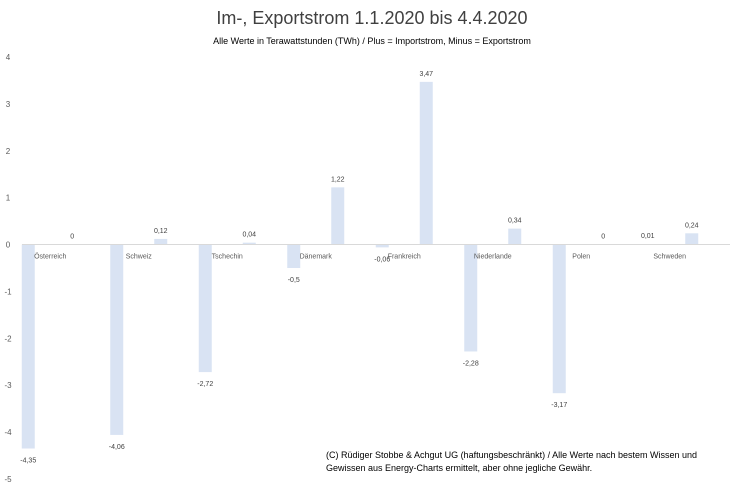 This screenshot has width=744, height=485. Describe the element at coordinates (139, 257) in the screenshot. I see `category-label: Schweiz` at that location.